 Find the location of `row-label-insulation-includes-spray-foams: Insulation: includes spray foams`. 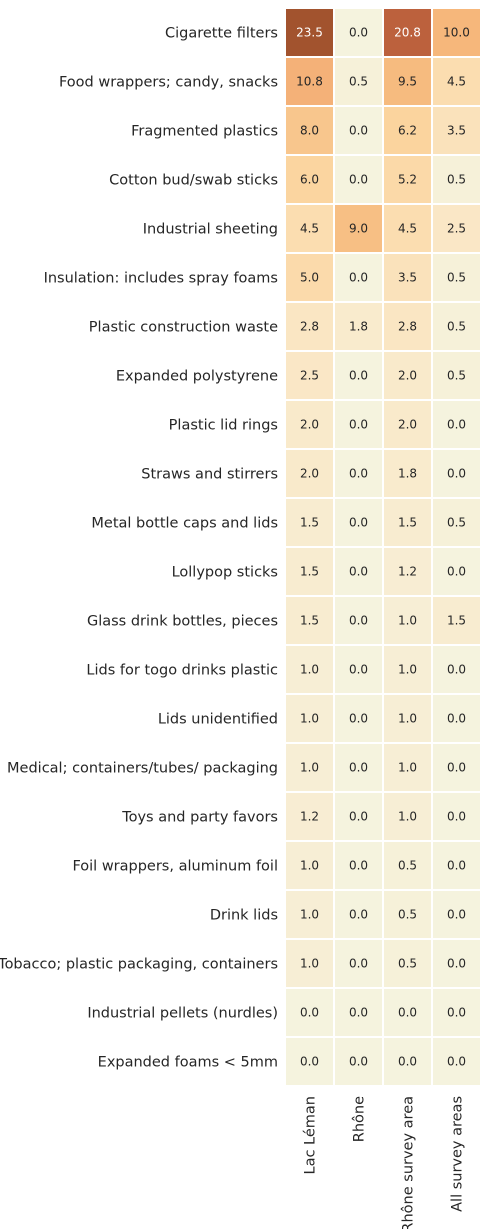

row-label-insulation-includes-spray-foams: Insulation: includes spray foams is located at coordinates (161, 279).